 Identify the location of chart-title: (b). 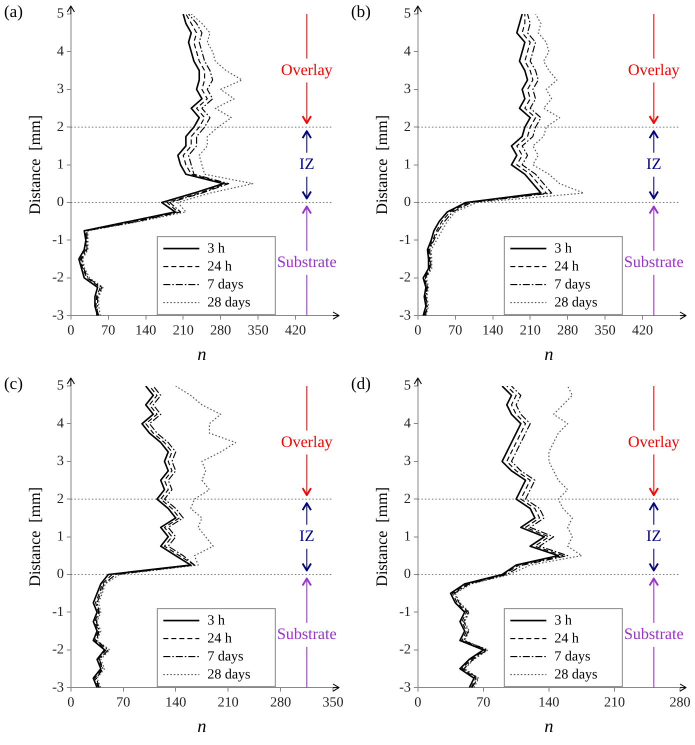
(361, 11).